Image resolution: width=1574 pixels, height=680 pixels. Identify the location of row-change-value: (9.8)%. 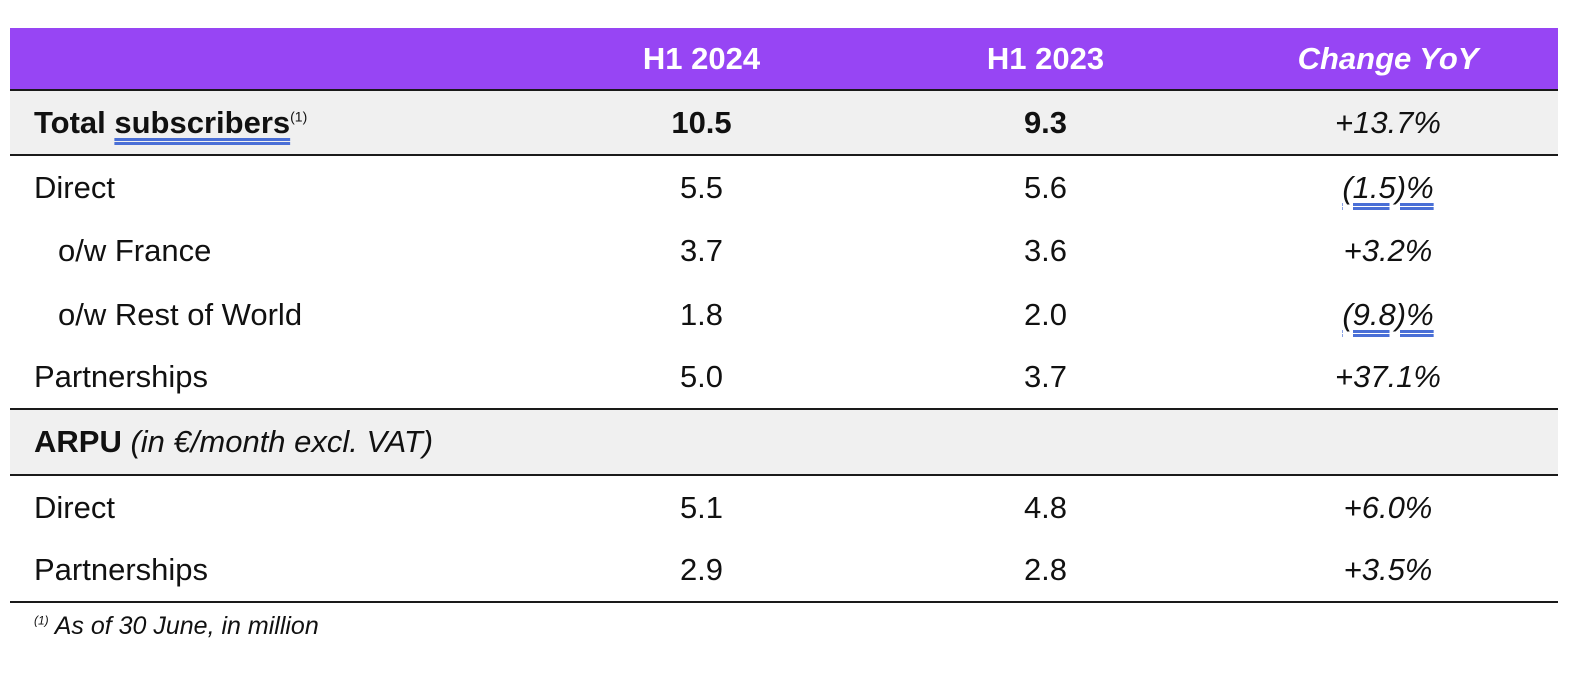
(1388, 314).